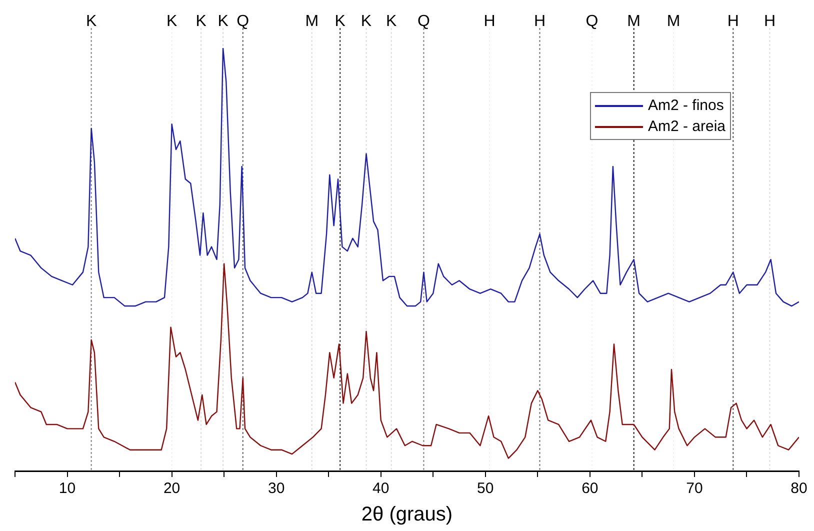  I want to click on x-tick-label: 80, so click(799, 489).